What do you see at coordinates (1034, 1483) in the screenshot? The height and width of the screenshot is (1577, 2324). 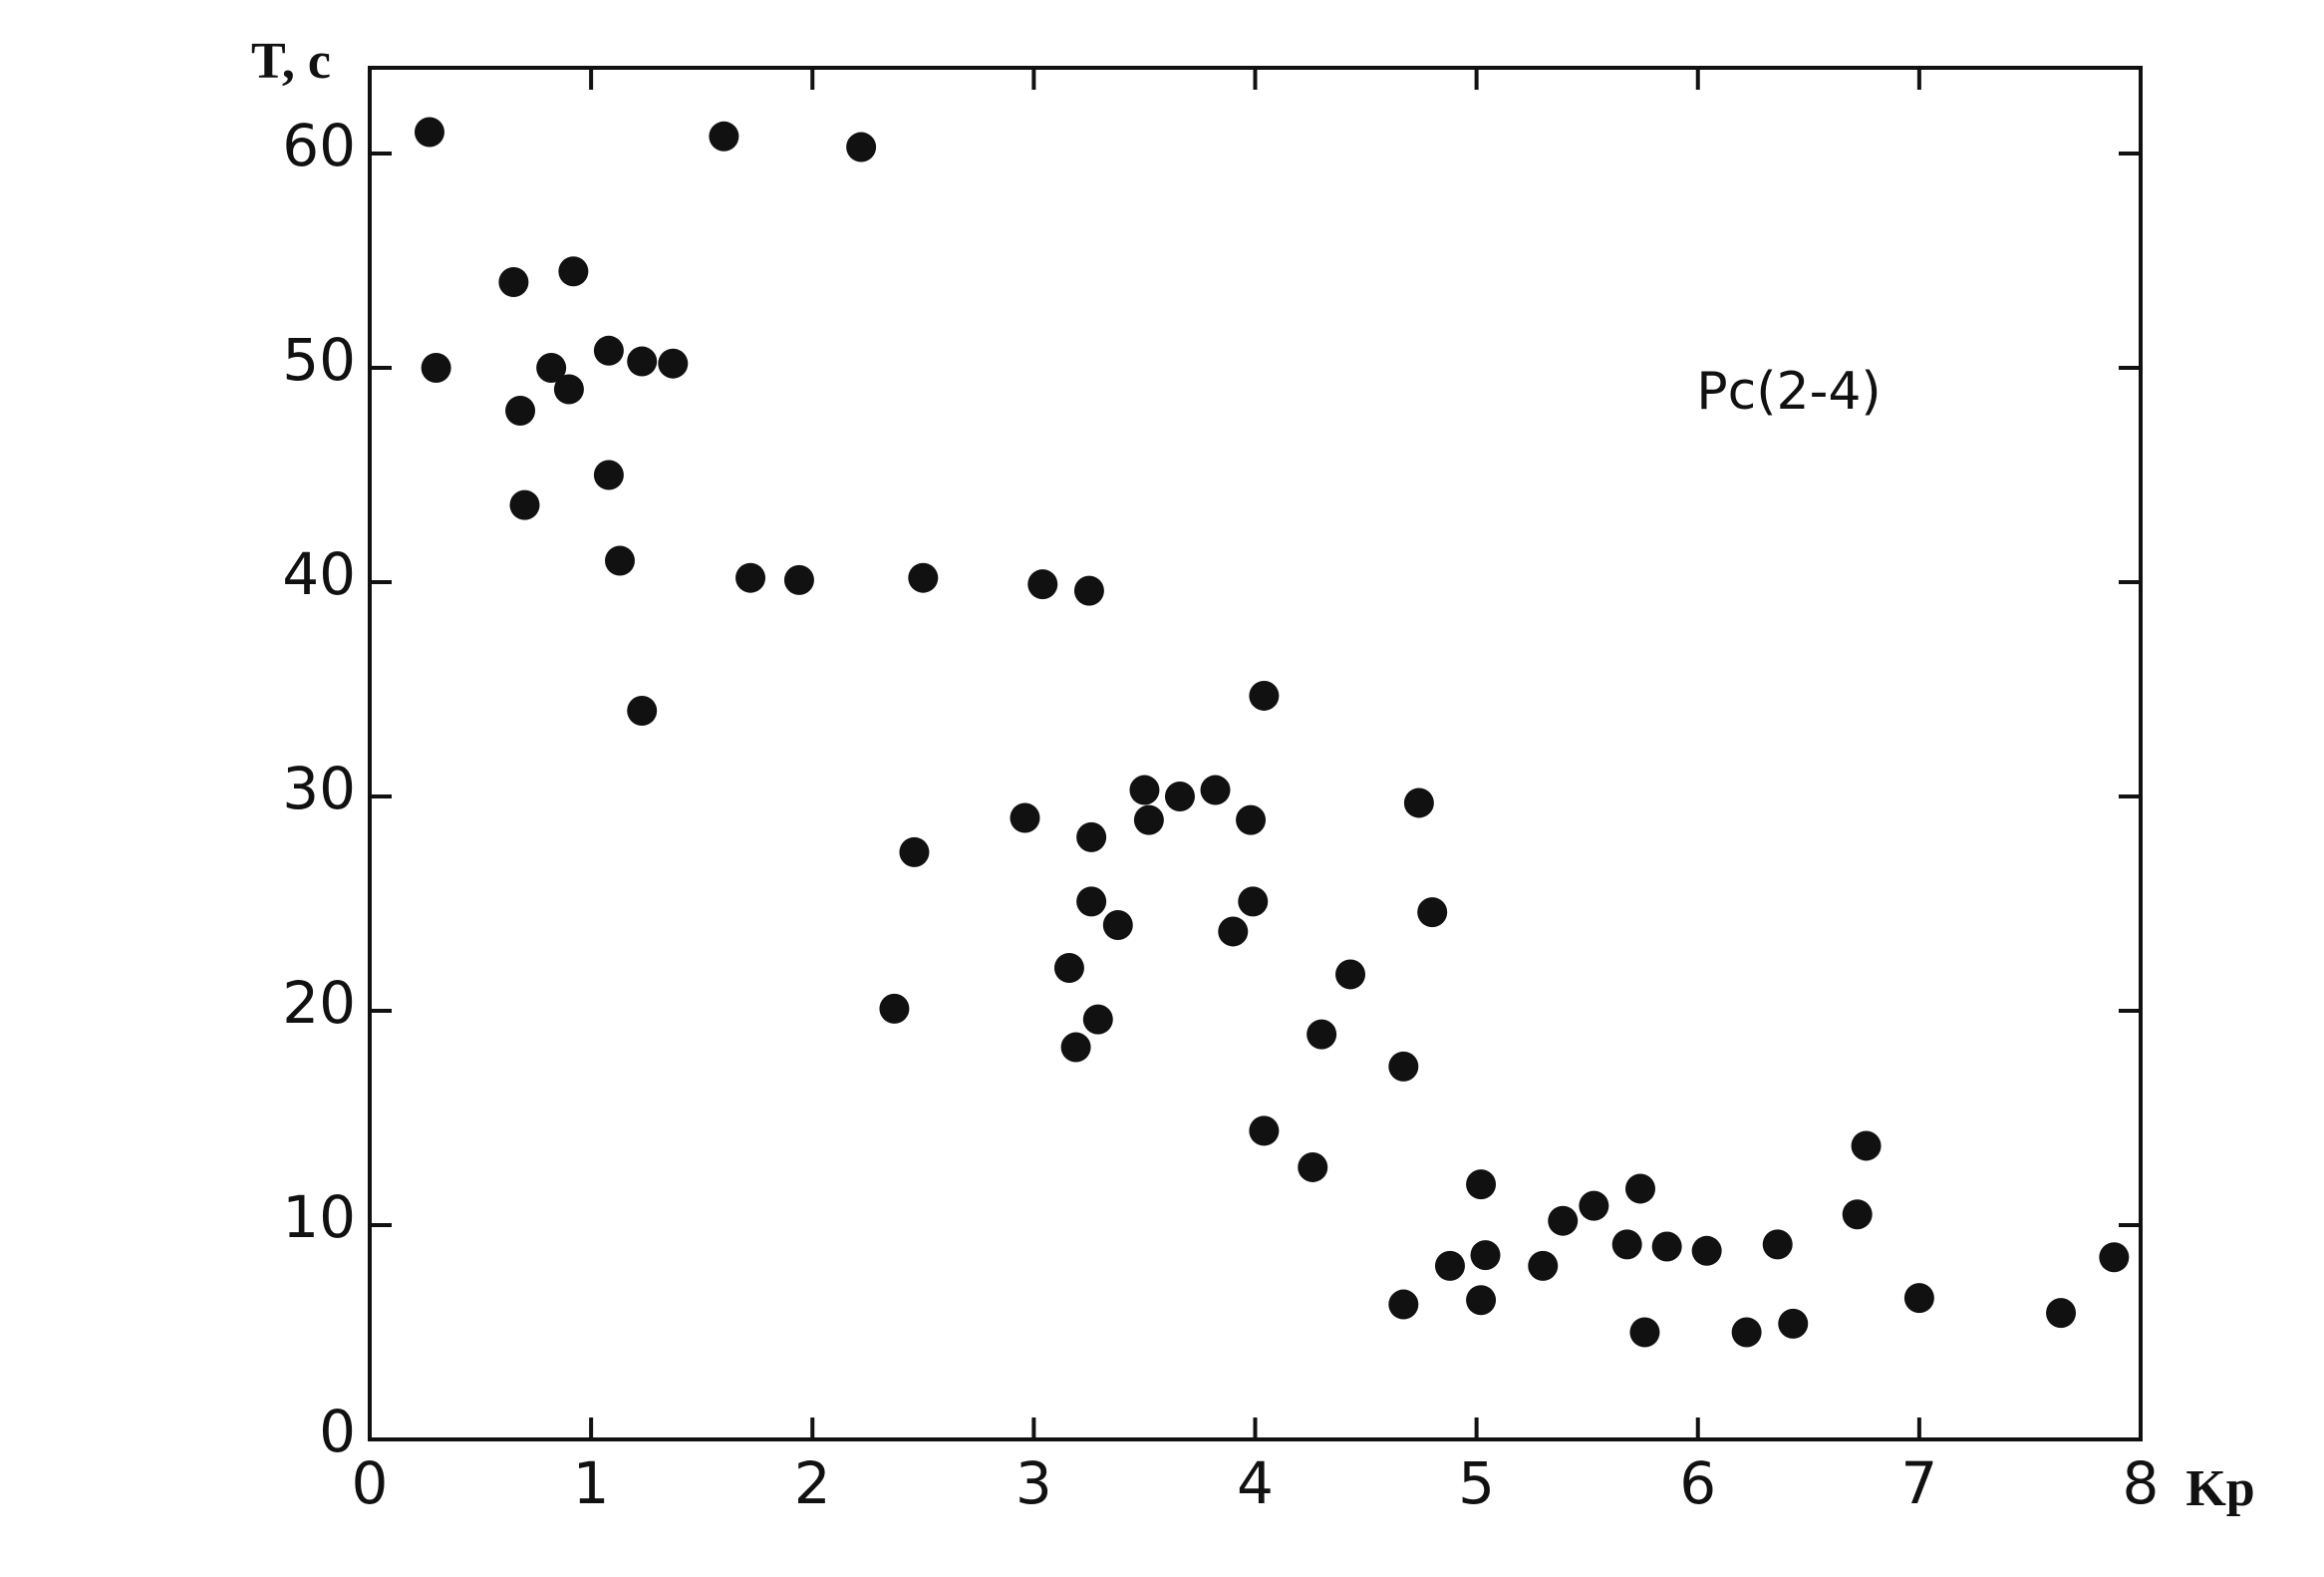 I see `x-tick-label: 3` at bounding box center [1034, 1483].